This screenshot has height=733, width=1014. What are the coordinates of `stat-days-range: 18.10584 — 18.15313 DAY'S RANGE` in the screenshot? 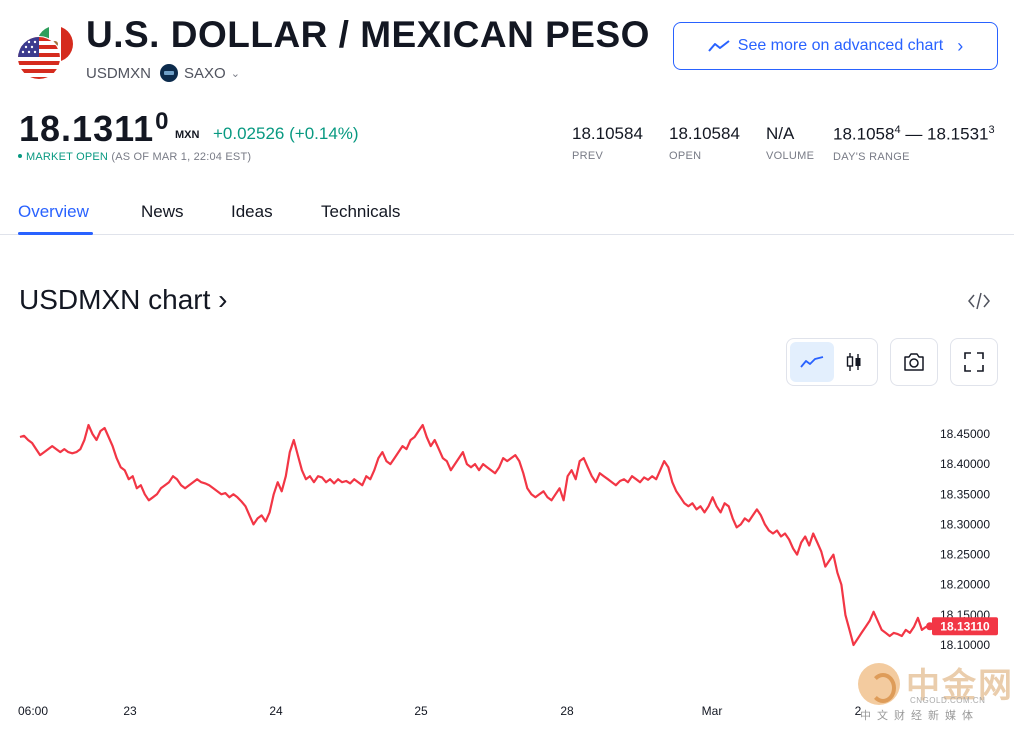 It's located at (914, 143).